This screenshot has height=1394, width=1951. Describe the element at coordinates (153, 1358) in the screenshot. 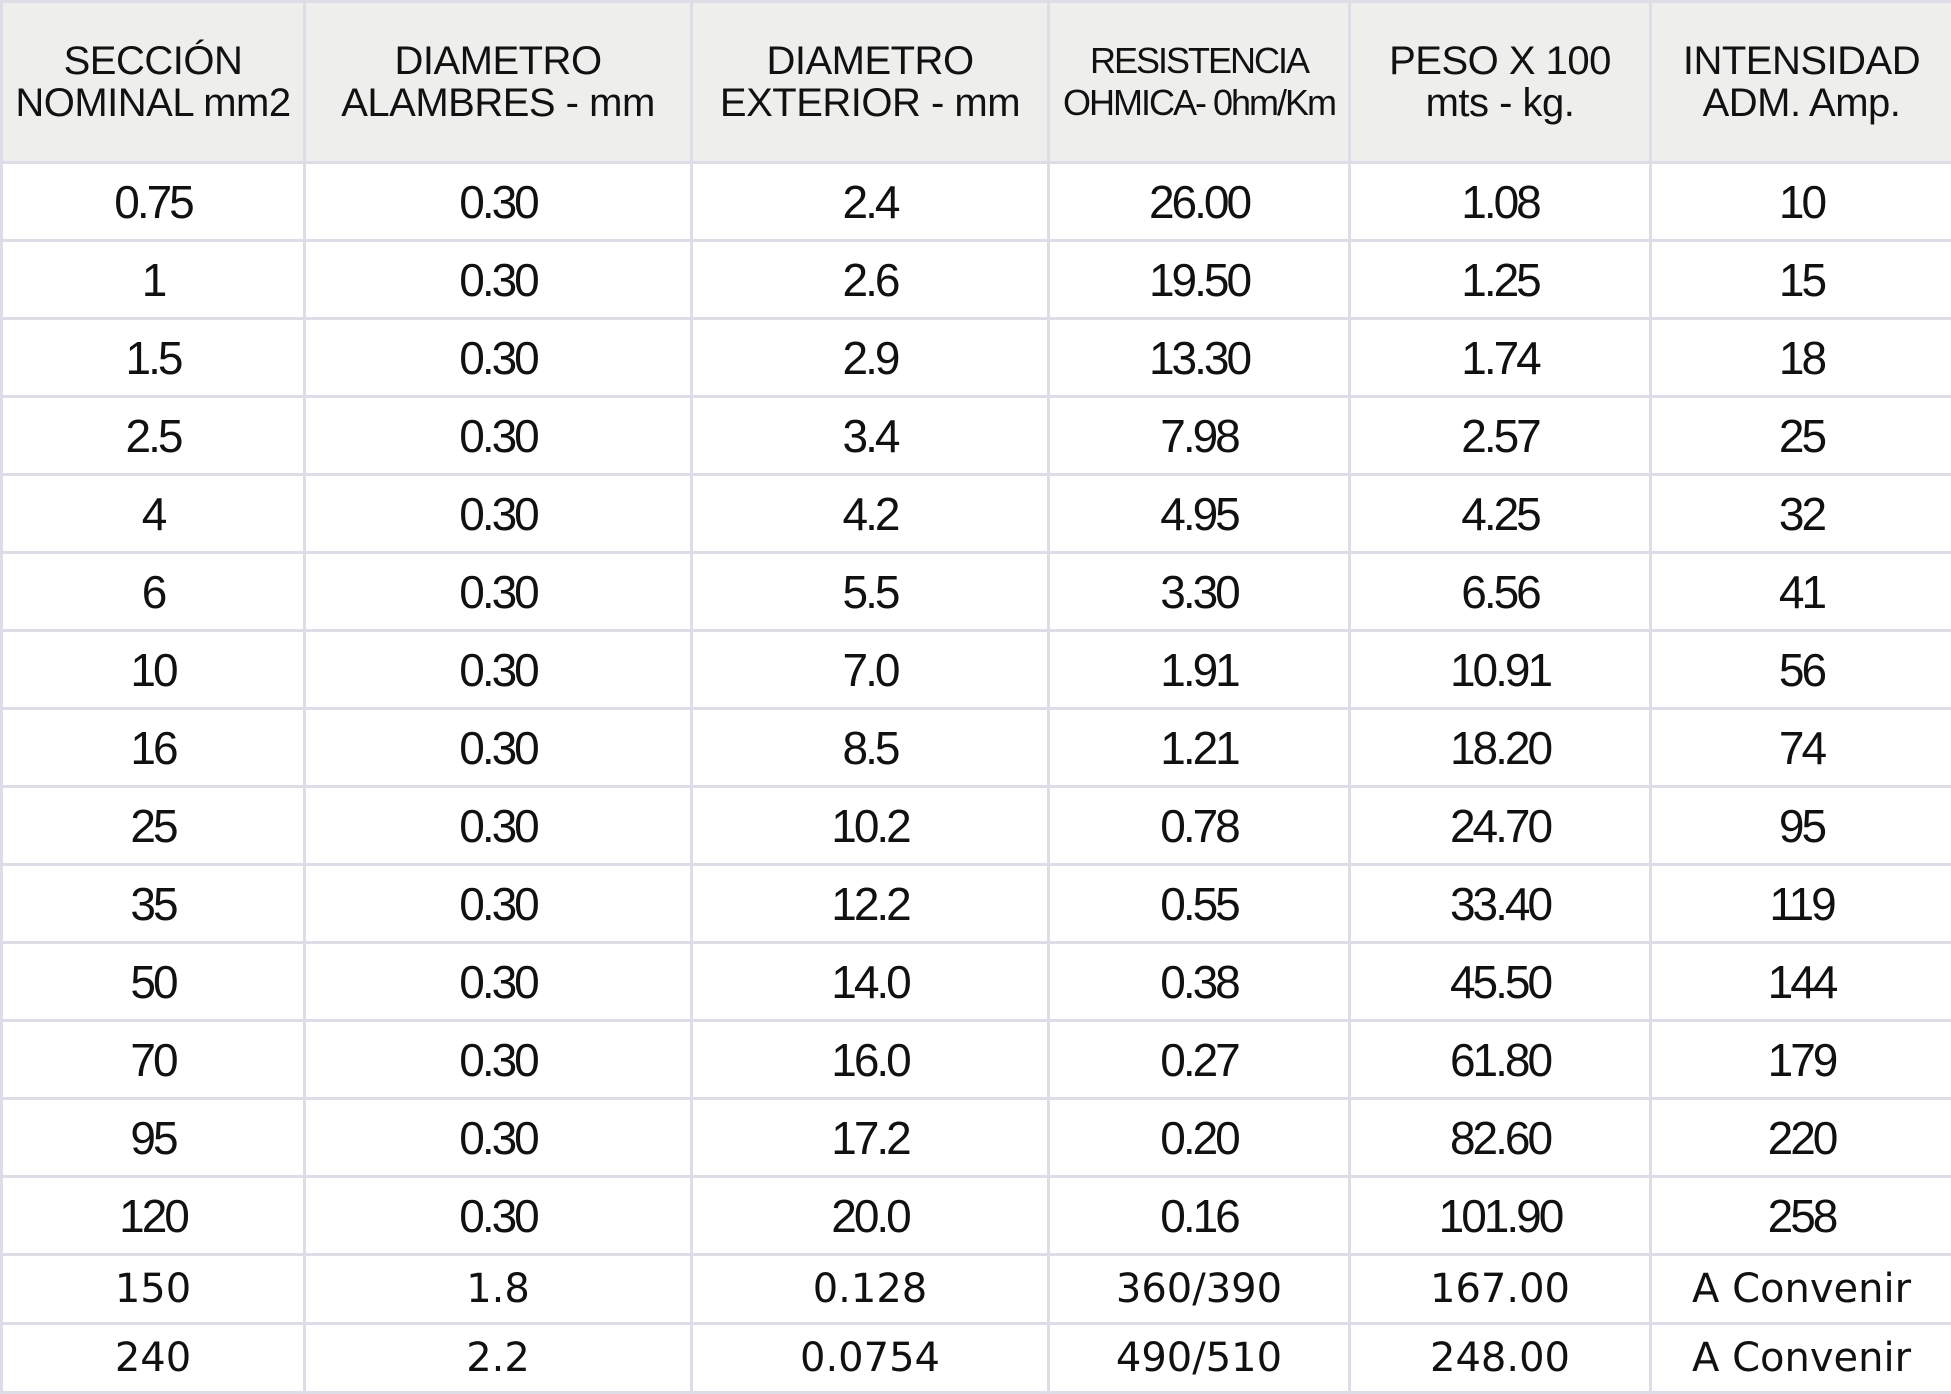

I see `cell-seccion: 240` at that location.